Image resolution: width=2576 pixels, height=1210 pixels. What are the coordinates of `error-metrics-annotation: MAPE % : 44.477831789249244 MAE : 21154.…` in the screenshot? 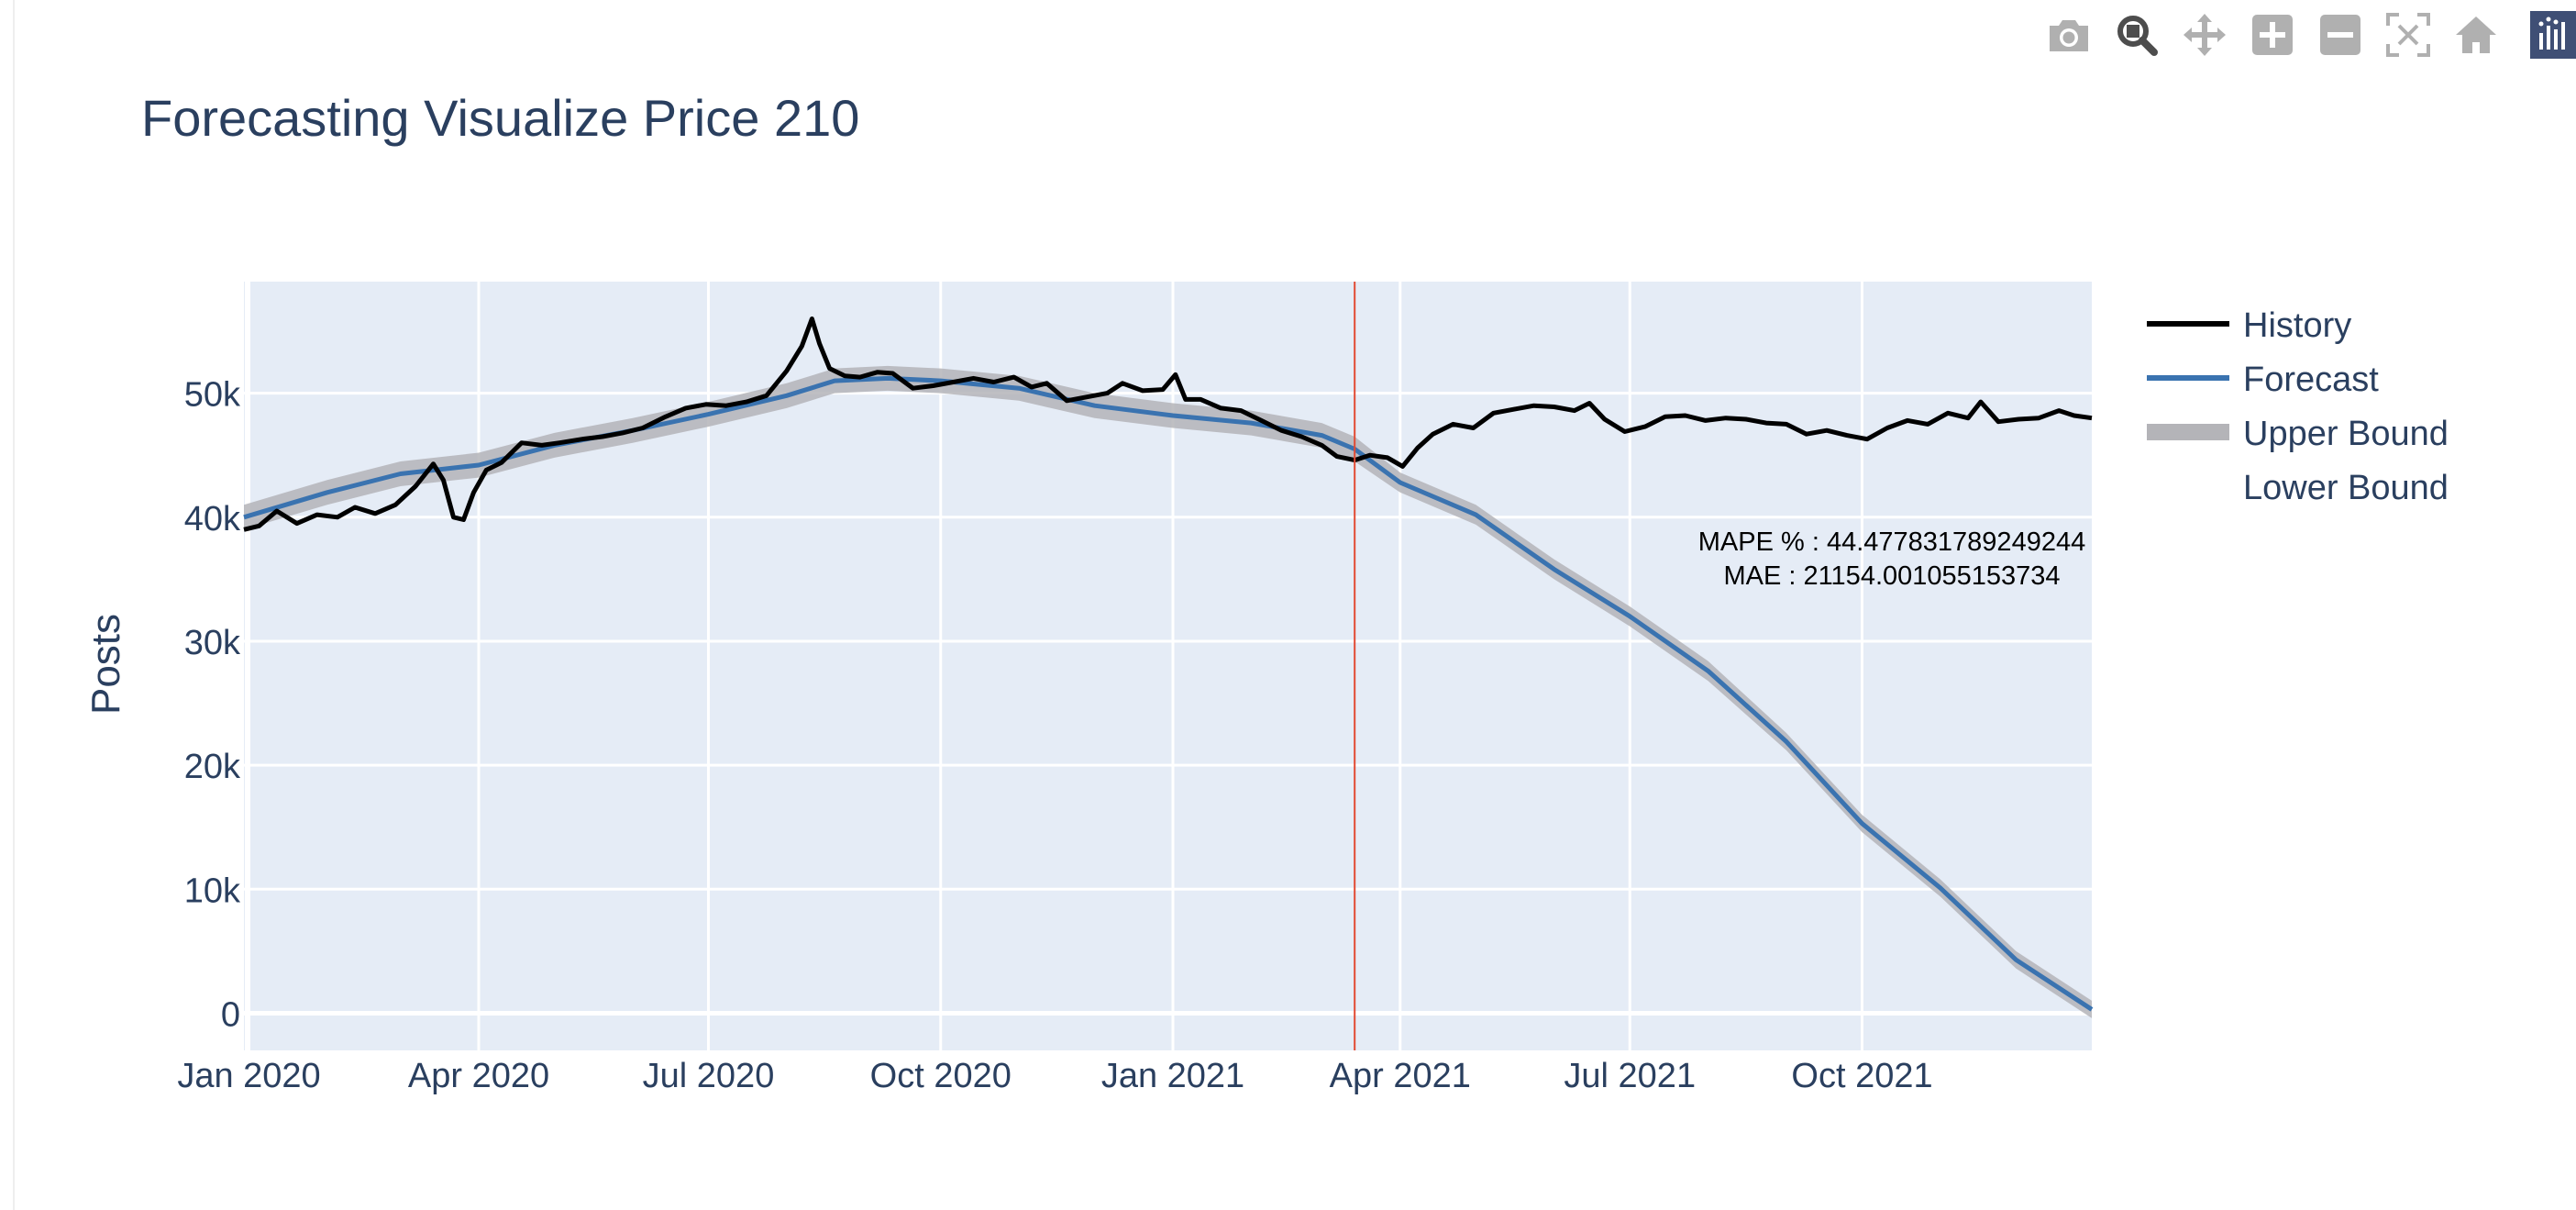 It's located at (1891, 559).